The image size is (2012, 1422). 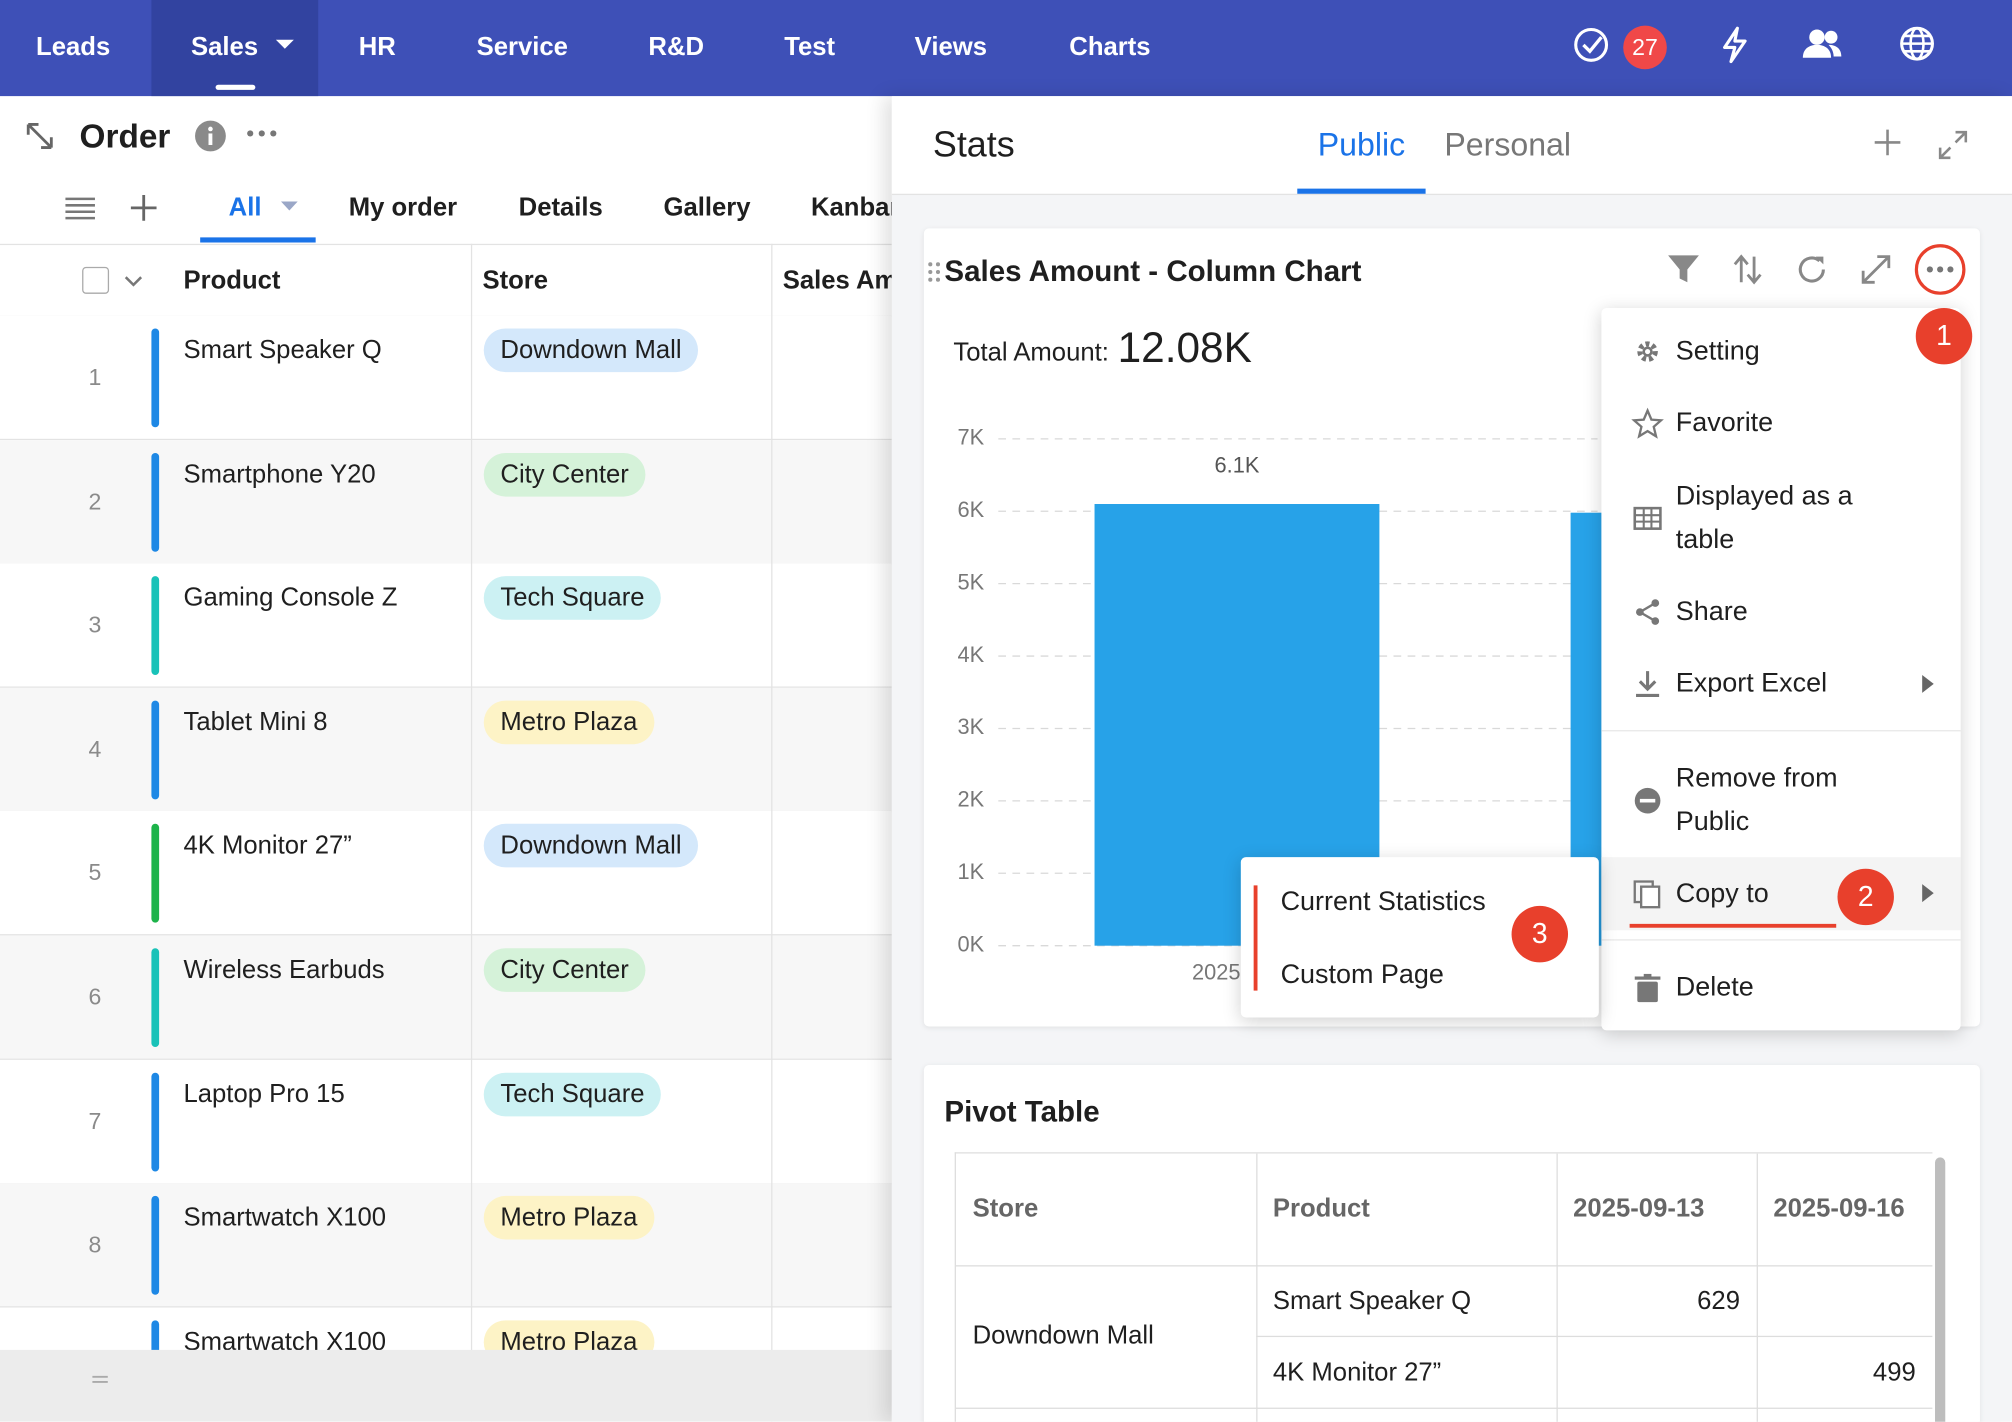 I want to click on nav-item: Sales, so click(x=225, y=47).